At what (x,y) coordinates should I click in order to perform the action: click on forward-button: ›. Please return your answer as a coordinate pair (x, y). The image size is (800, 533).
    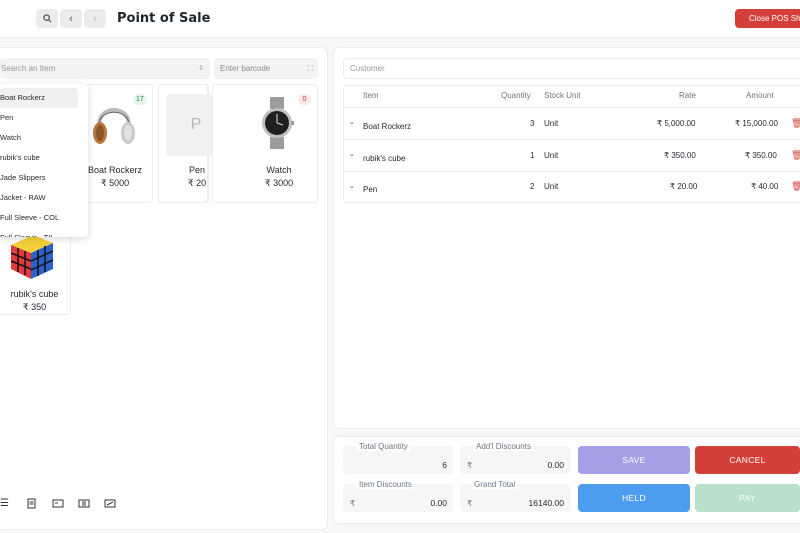
    Looking at the image, I should click on (95, 18).